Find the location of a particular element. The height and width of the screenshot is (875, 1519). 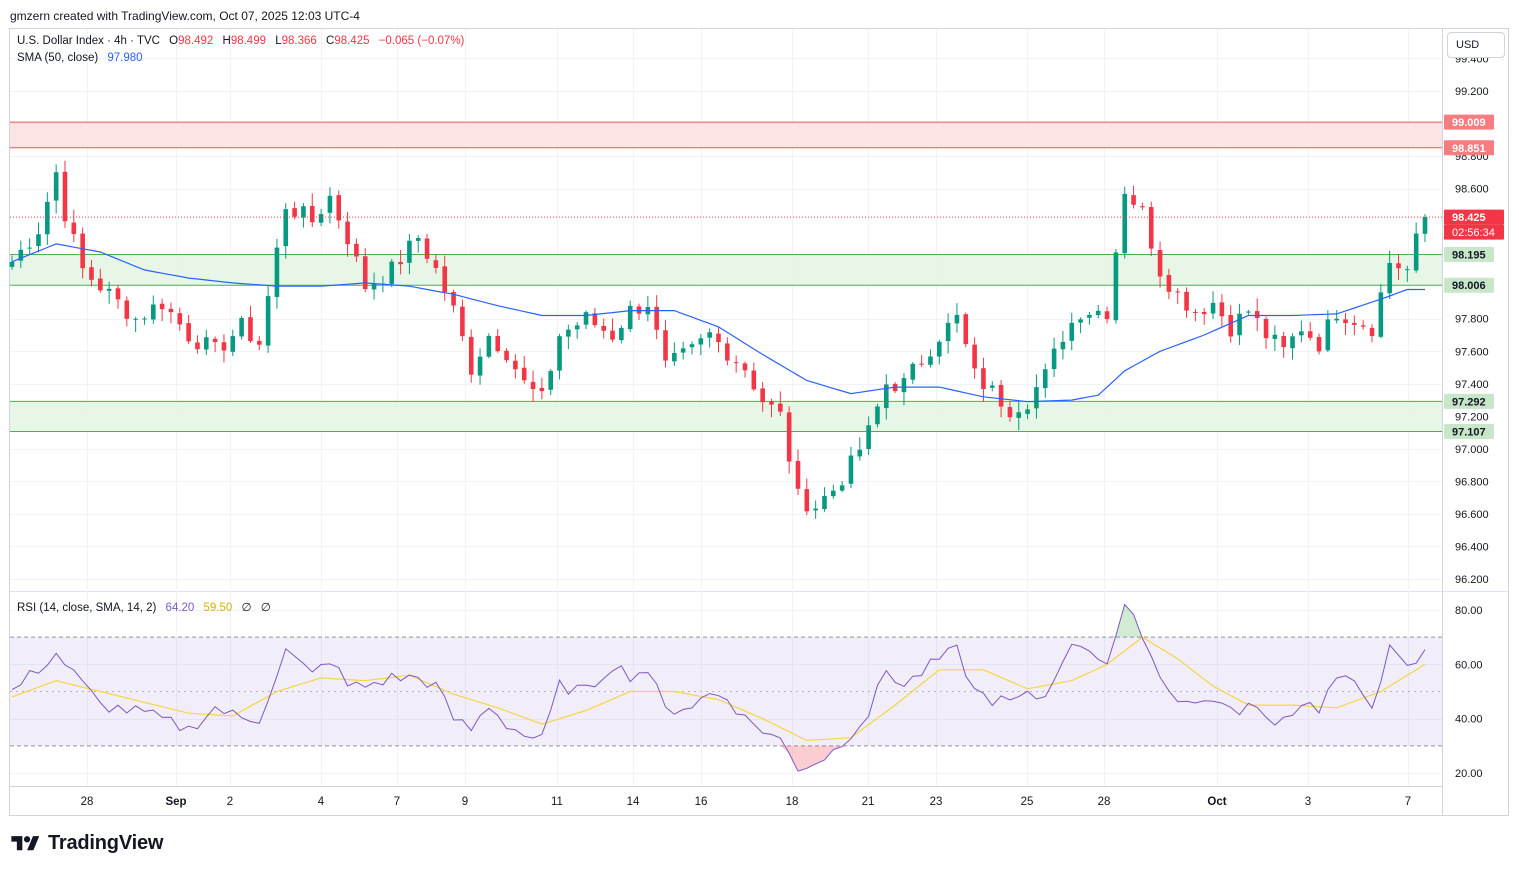

time-tick-label: Oct is located at coordinates (1216, 802).